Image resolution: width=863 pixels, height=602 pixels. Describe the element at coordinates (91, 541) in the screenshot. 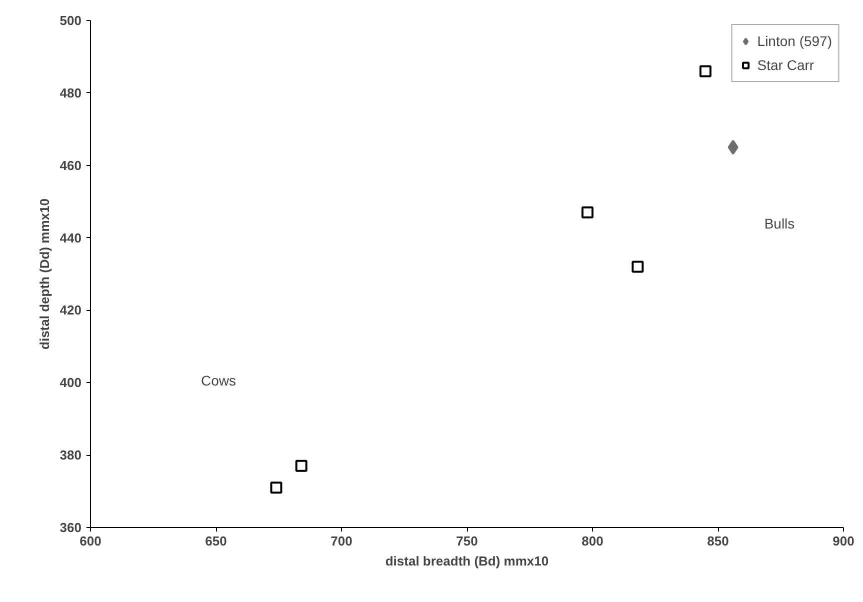

I see `x-tick-label: 600` at that location.